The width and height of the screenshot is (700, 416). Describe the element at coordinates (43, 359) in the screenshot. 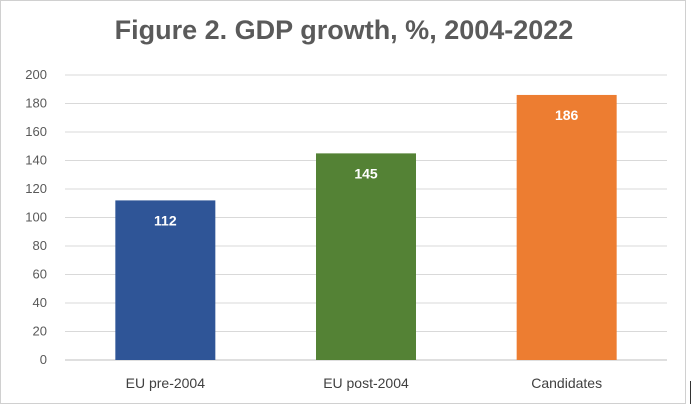

I see `y-tick-label: 0` at that location.